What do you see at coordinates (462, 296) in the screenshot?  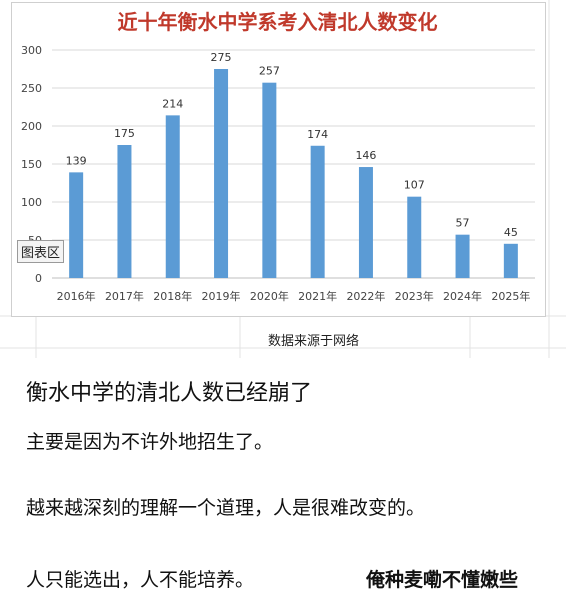 I see `x-tick-label: 2024年` at bounding box center [462, 296].